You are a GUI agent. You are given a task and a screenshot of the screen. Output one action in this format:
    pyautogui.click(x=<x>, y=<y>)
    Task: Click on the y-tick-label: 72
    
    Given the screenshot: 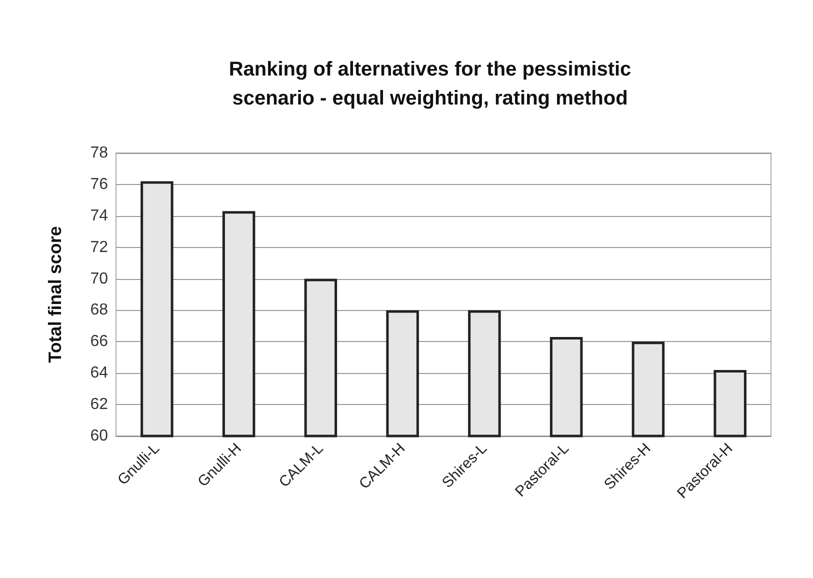 What is the action you would take?
    pyautogui.click(x=99, y=247)
    